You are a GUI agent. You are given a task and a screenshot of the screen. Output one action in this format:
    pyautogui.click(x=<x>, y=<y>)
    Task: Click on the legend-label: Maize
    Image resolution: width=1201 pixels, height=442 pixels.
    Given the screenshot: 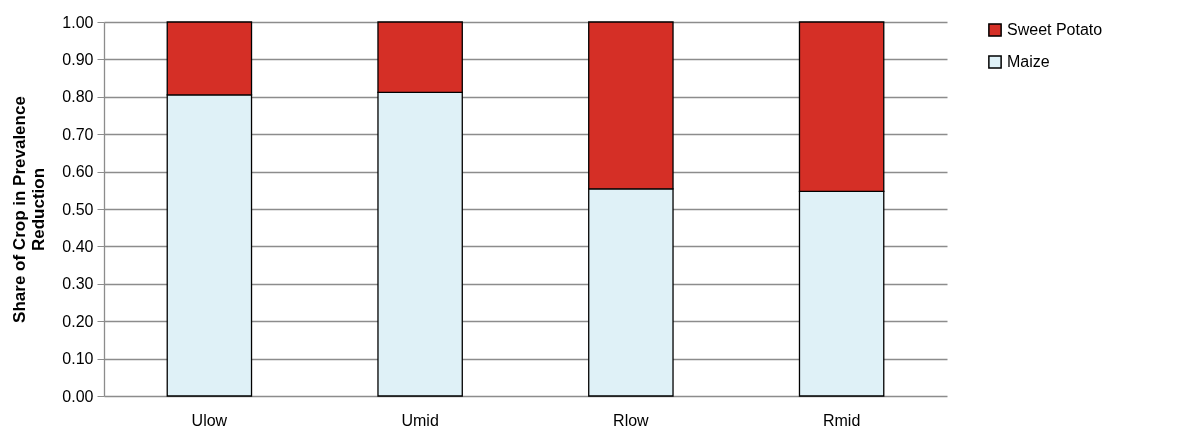 What is the action you would take?
    pyautogui.click(x=1028, y=61)
    